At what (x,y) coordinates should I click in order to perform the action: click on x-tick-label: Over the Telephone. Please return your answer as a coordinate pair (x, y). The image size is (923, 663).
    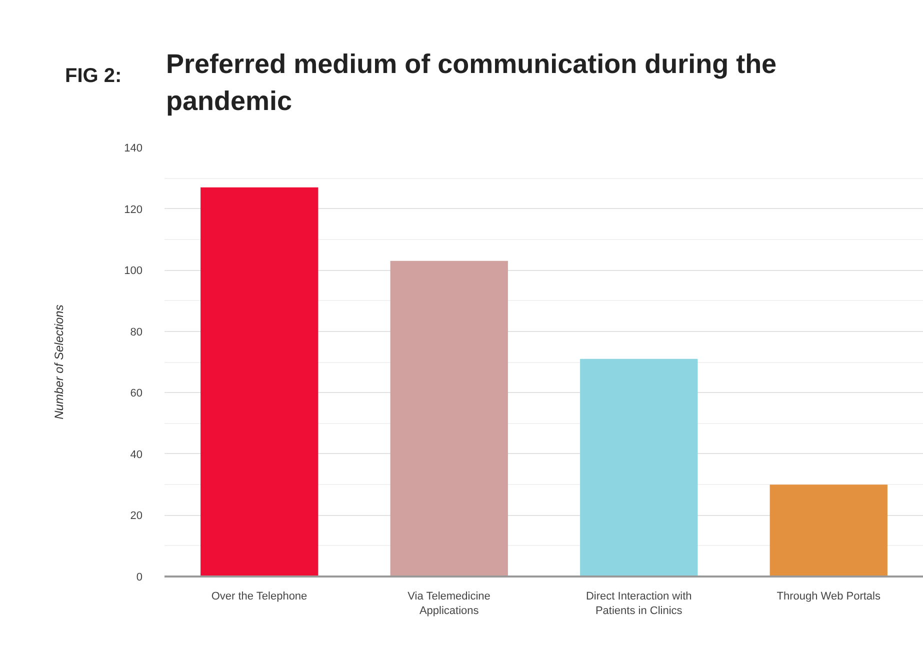
    Looking at the image, I should click on (259, 596).